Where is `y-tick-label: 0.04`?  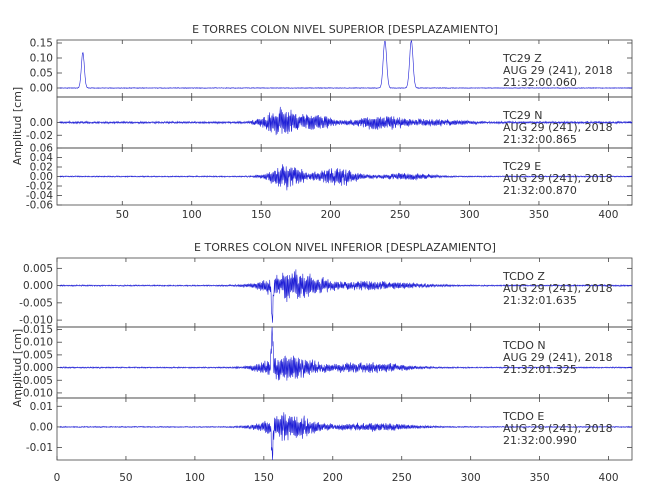 y-tick-label: 0.04 is located at coordinates (42, 158).